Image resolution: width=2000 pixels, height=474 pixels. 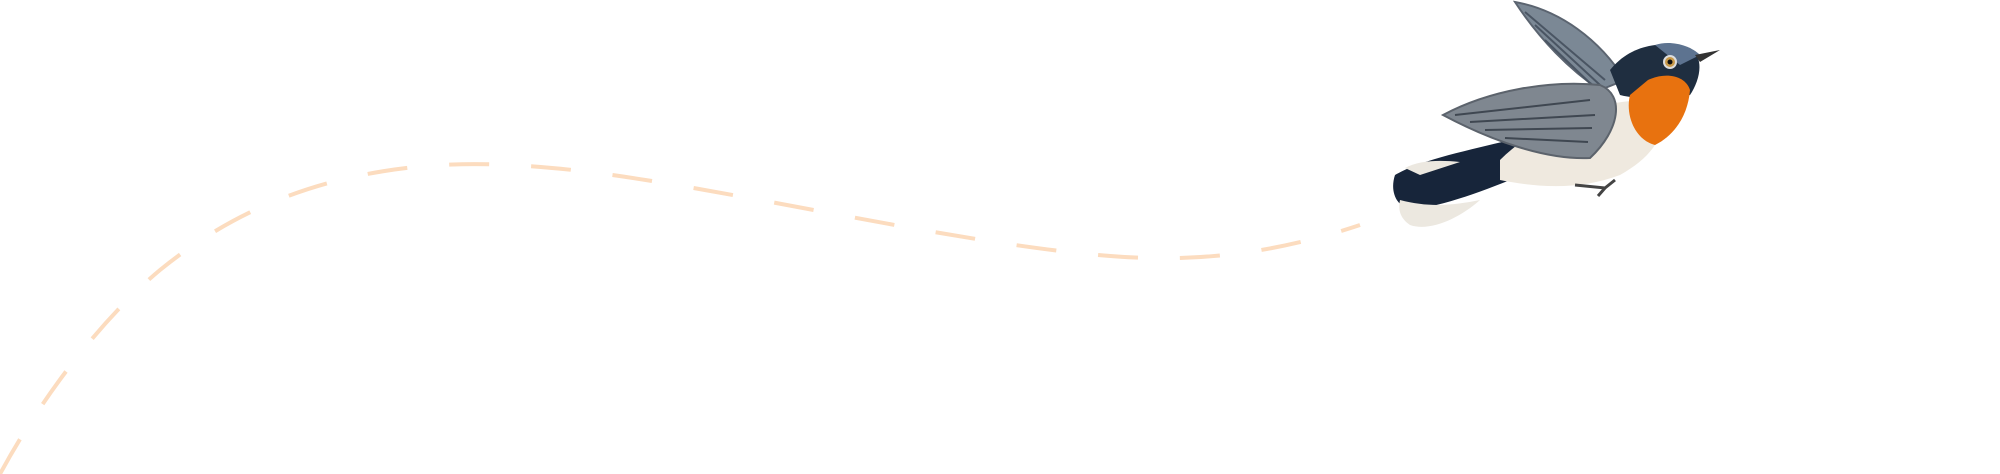 What do you see at coordinates (1528, 121) in the screenshot?
I see `bird-lower-wing` at bounding box center [1528, 121].